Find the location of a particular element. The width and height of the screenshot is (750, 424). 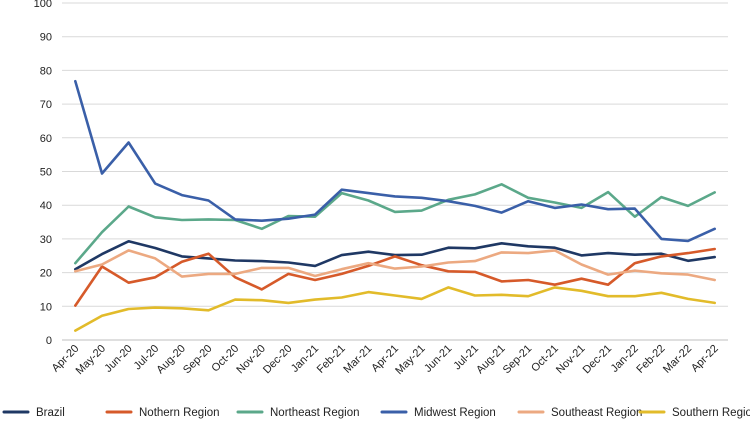

legend-label: Midwest Region is located at coordinates (455, 413).